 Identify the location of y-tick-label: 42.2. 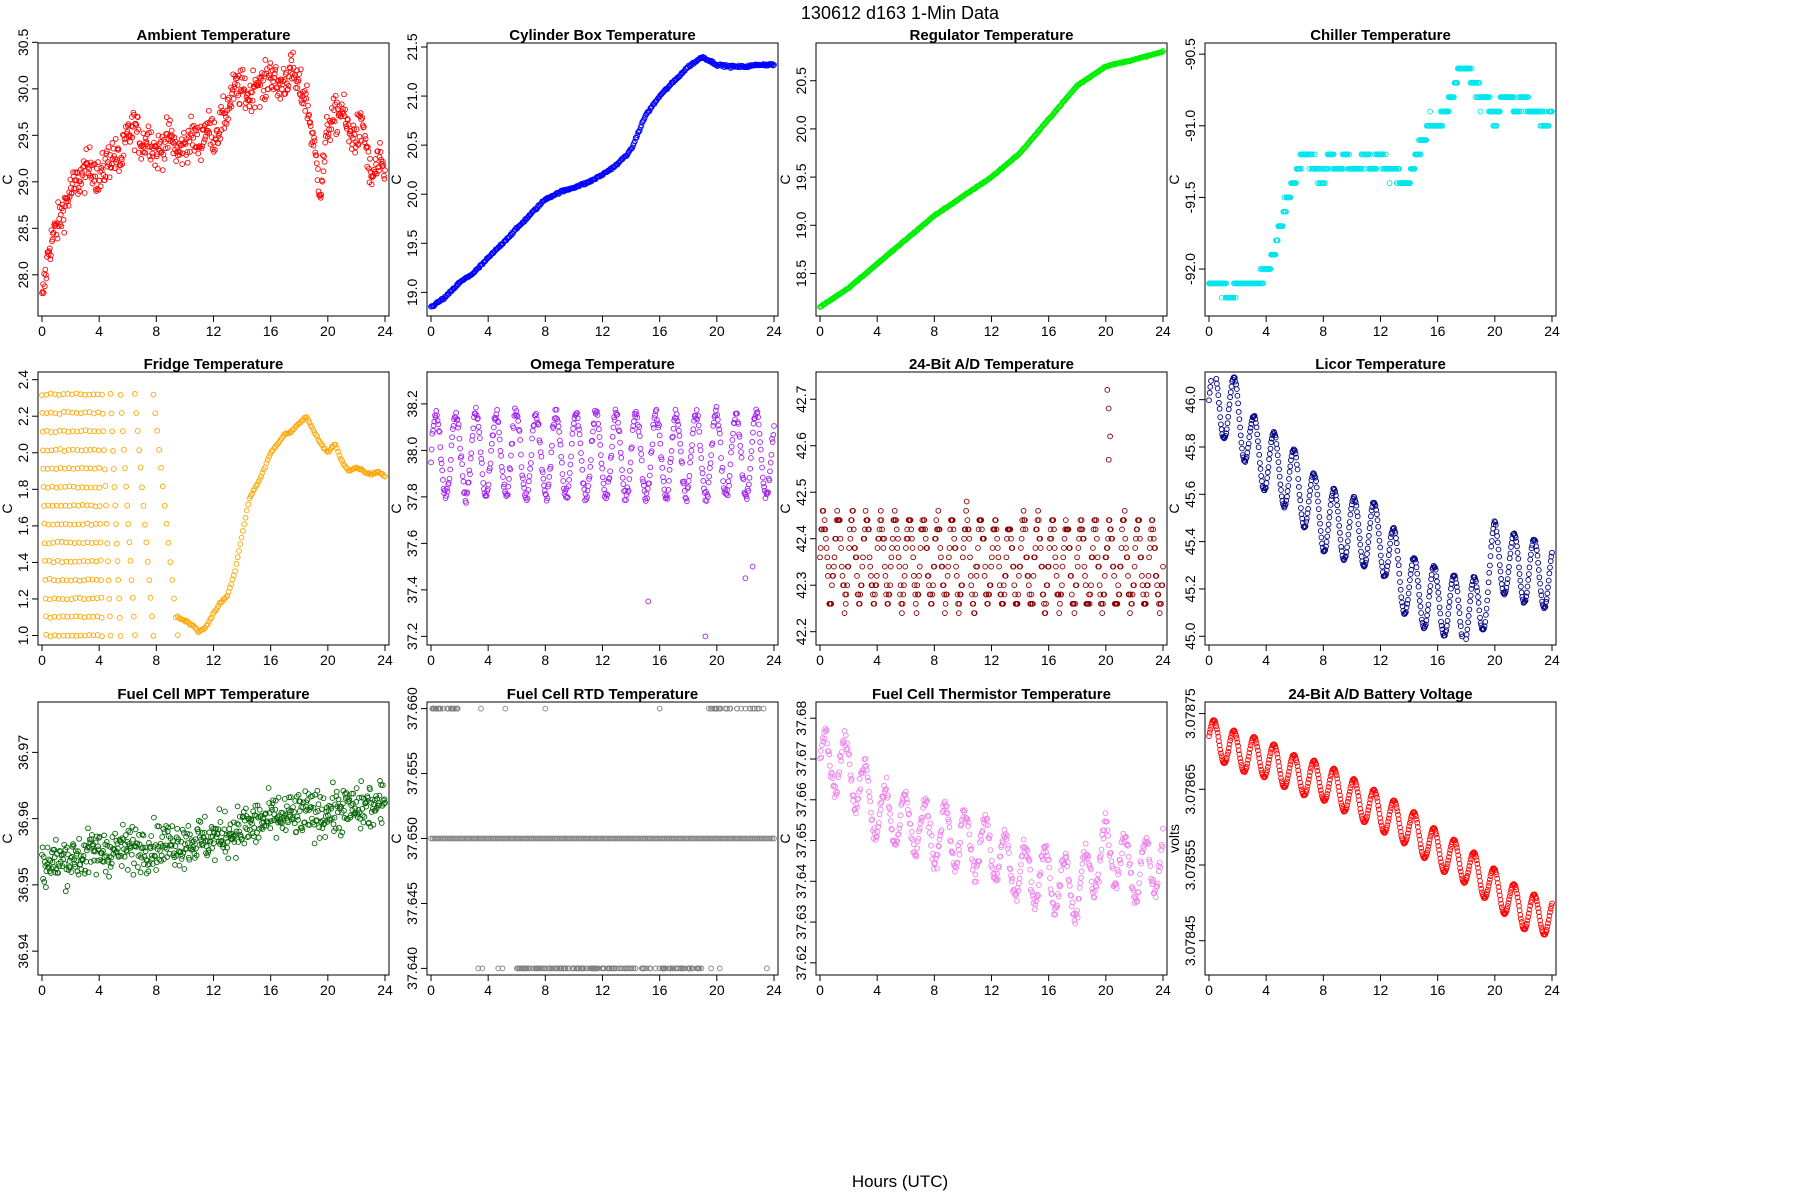
(801, 631).